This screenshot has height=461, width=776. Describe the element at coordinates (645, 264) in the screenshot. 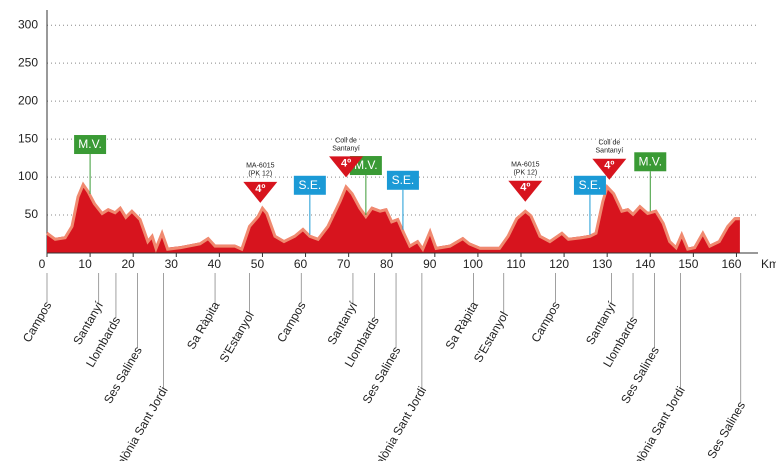

I see `x-tick-label: 140` at that location.